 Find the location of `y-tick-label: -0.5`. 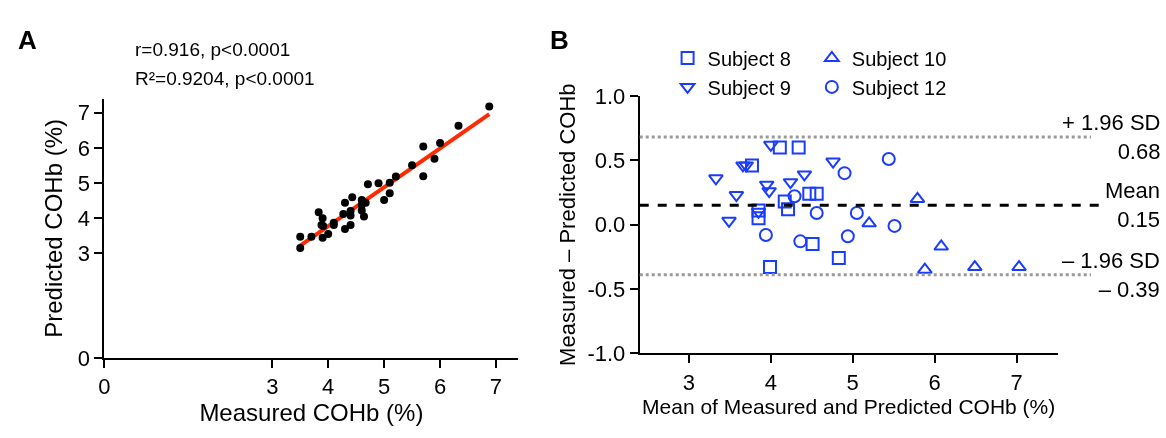

y-tick-label: -0.5 is located at coordinates (606, 289).